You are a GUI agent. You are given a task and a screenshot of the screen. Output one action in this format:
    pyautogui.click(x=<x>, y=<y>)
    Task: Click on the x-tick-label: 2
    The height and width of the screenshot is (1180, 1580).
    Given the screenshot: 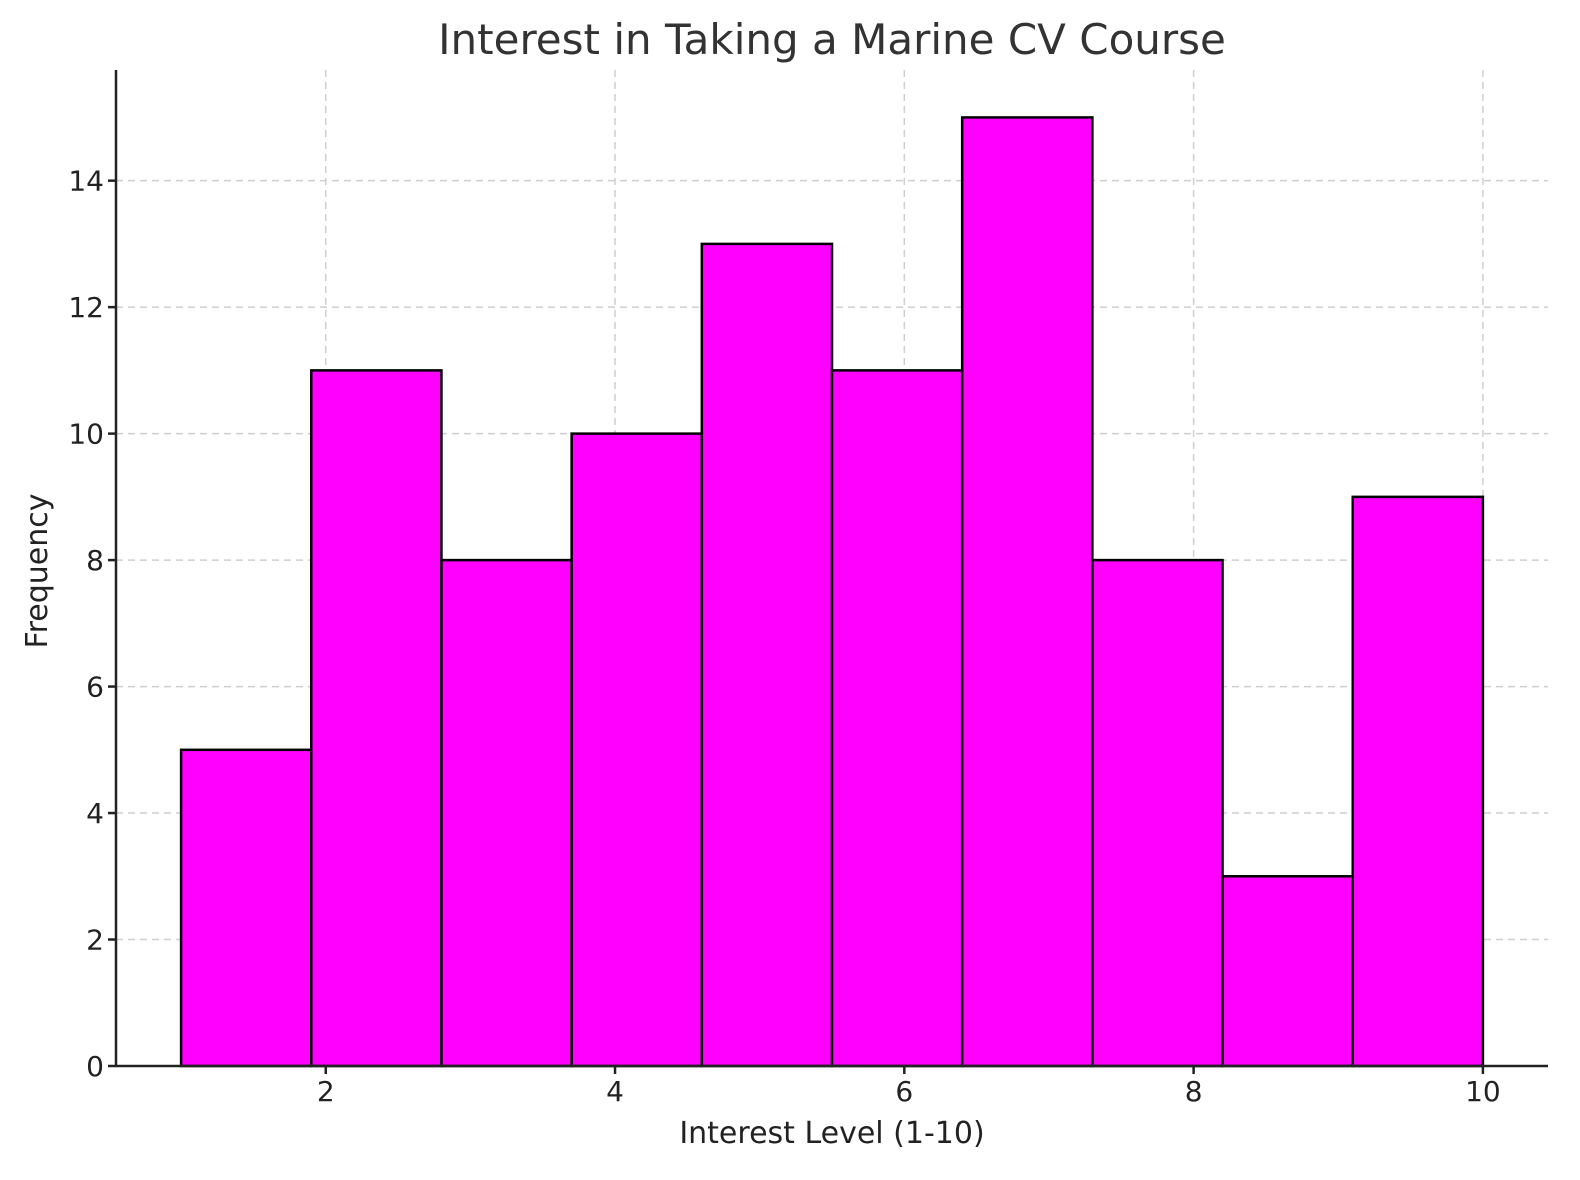 What is the action you would take?
    pyautogui.click(x=326, y=1091)
    